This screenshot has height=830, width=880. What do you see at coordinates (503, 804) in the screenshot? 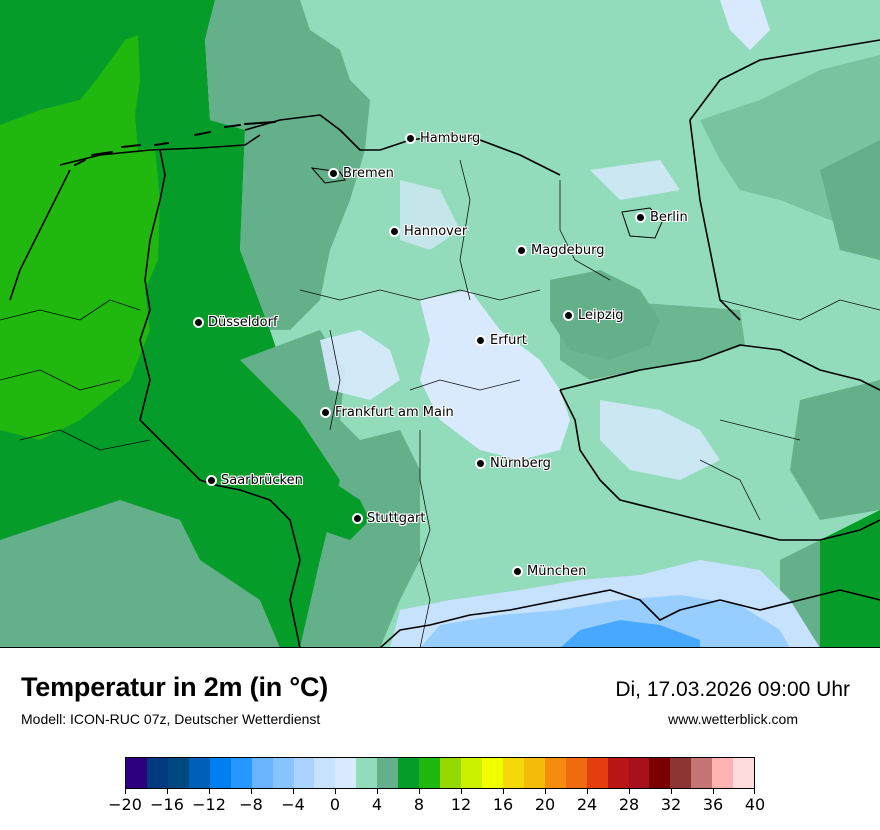
I see `colorbar-tick-label: 16` at bounding box center [503, 804].